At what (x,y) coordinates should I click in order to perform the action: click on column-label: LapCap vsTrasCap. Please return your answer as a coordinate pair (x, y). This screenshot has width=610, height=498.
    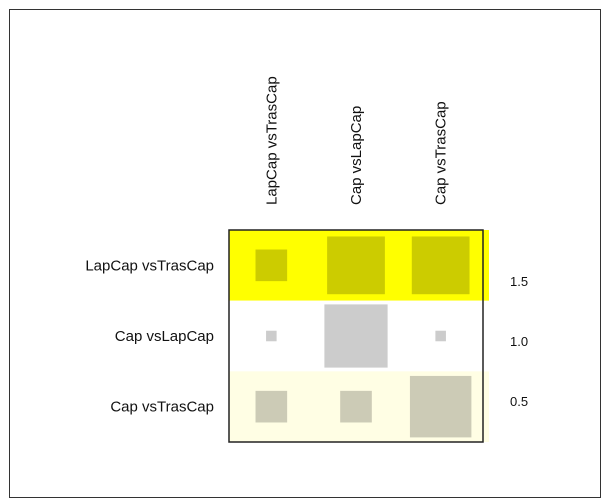
    Looking at the image, I should click on (271, 140).